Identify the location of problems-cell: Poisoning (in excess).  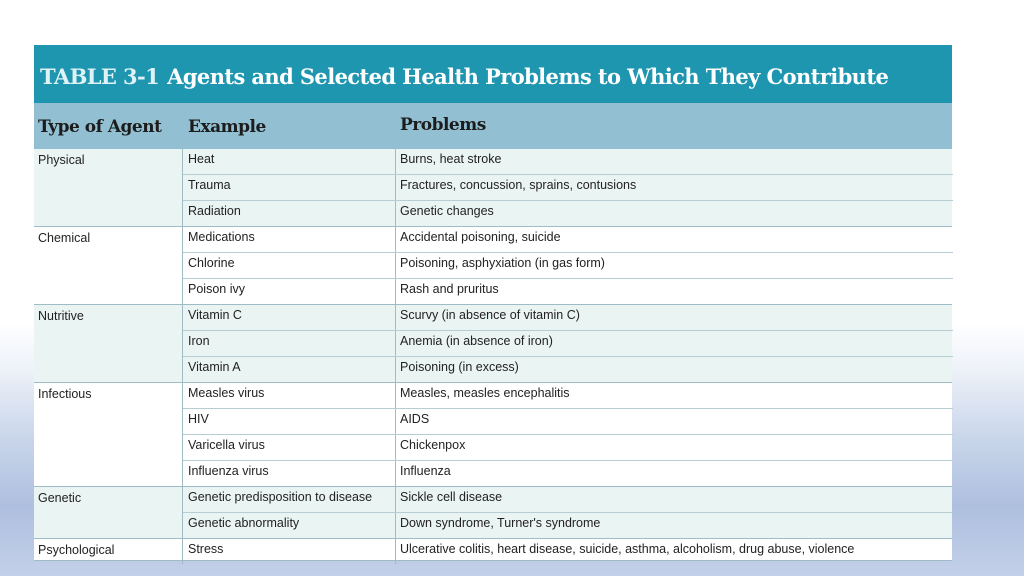
(459, 367).